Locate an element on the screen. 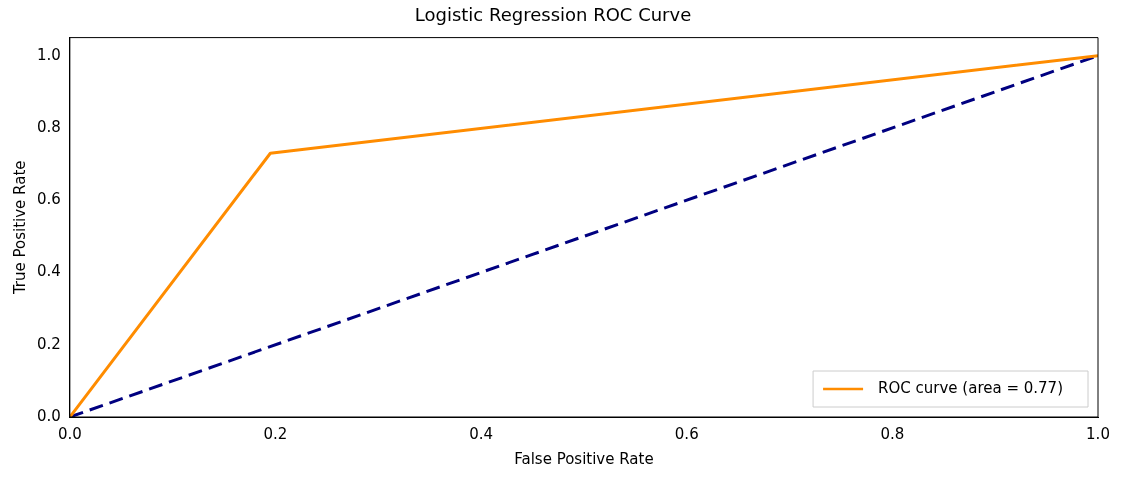 The height and width of the screenshot is (477, 1128). y-tick-label: 1.0 is located at coordinates (49, 54).